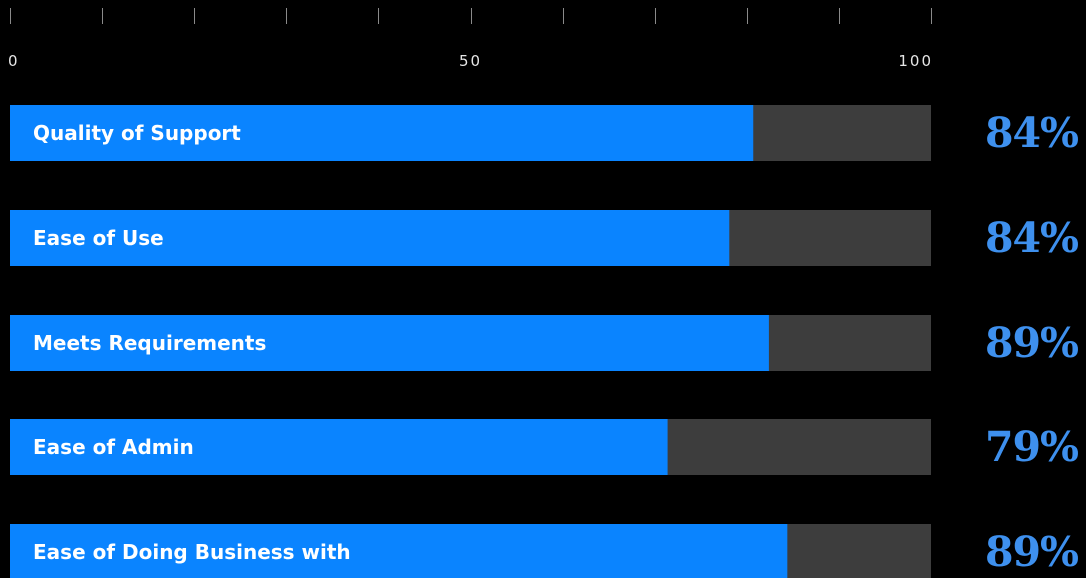 Image resolution: width=1086 pixels, height=578 pixels. Describe the element at coordinates (149, 343) in the screenshot. I see `bar-category-label: Meets Requirements` at that location.